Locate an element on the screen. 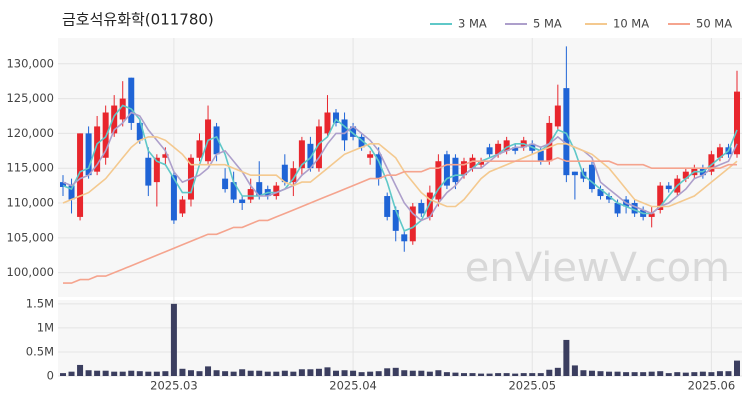  x-tick-label: 2025.04 is located at coordinates (353, 386).